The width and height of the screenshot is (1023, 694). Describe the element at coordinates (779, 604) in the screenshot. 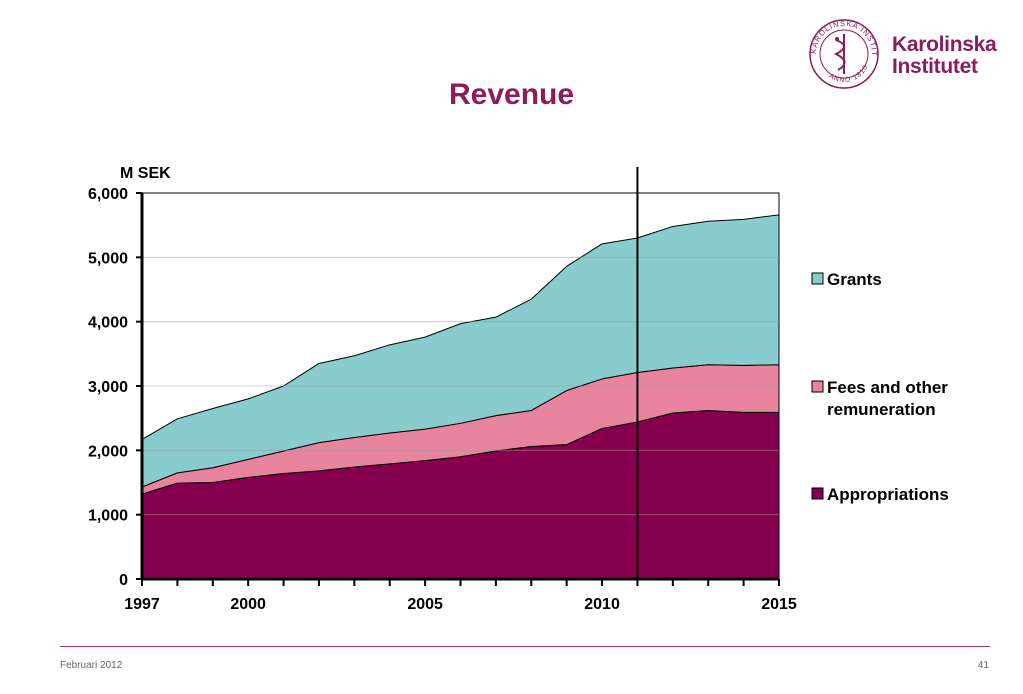

I see `x-tick-label: 2015` at that location.